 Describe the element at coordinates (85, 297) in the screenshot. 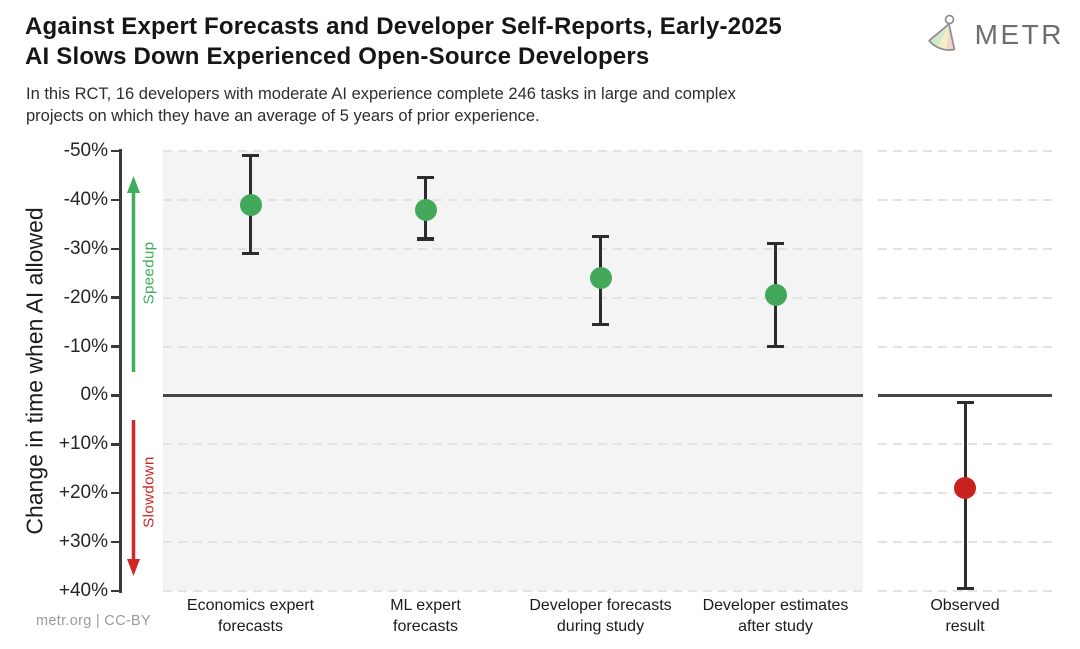

I see `y-tick-label: -20%` at that location.